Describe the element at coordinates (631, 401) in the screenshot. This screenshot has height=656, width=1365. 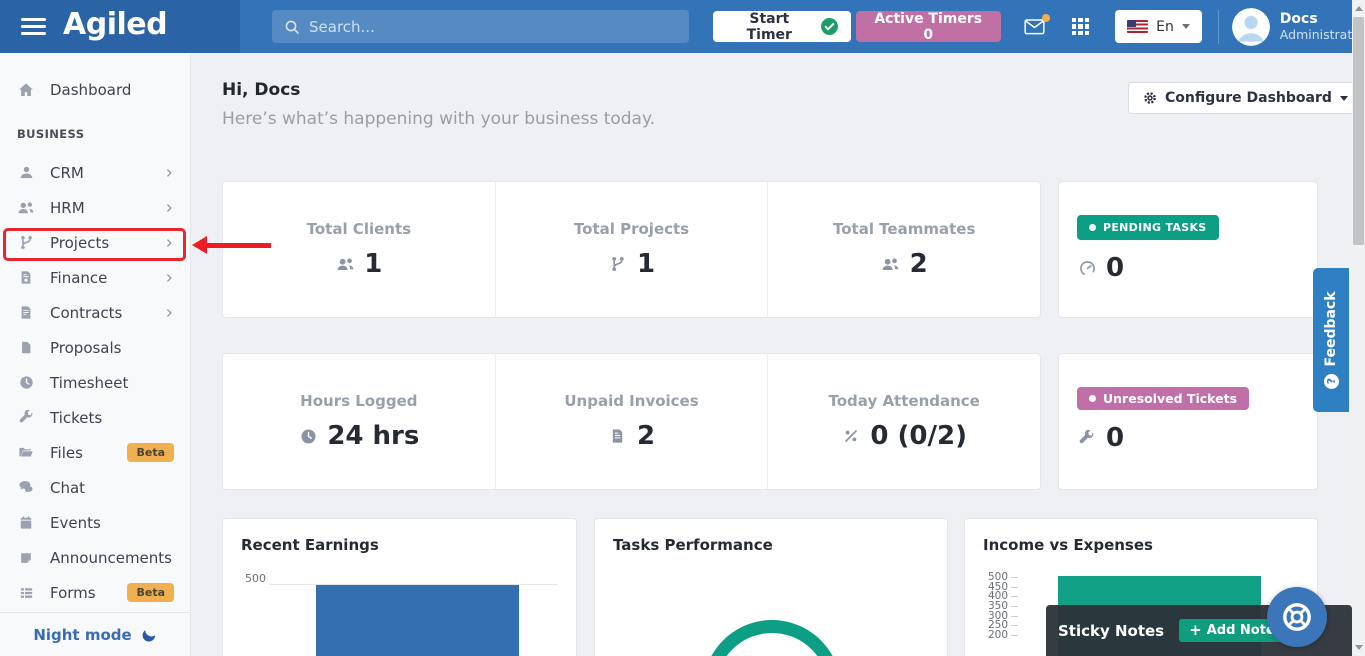
I see `stat-label: Unpaid Invoices` at that location.